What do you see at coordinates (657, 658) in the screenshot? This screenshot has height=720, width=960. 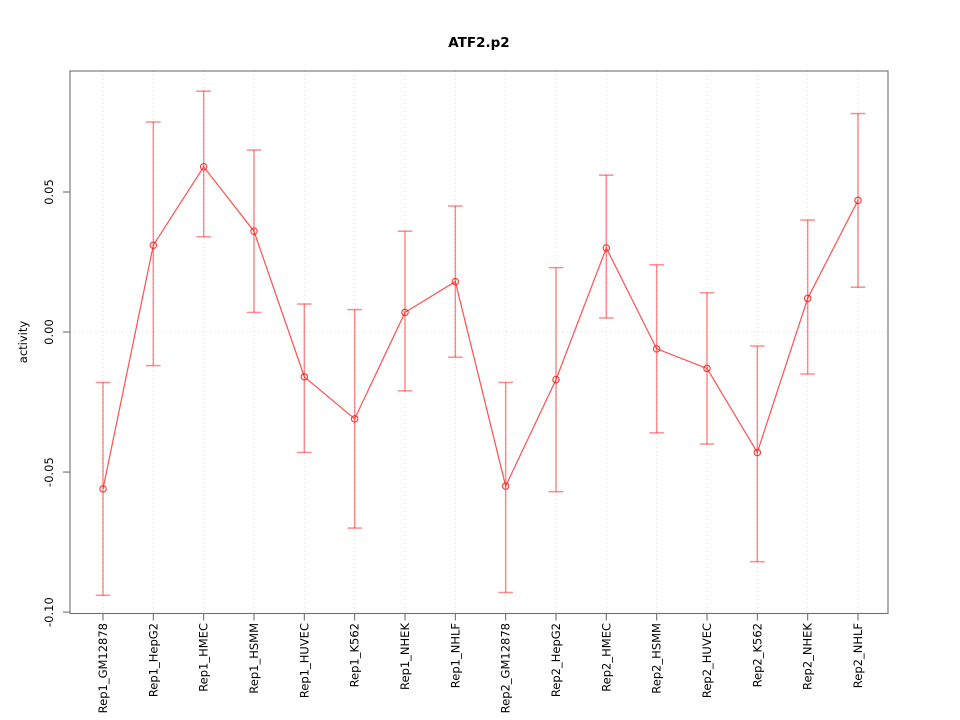 I see `x-tick-label: Rep2_HSMM` at bounding box center [657, 658].